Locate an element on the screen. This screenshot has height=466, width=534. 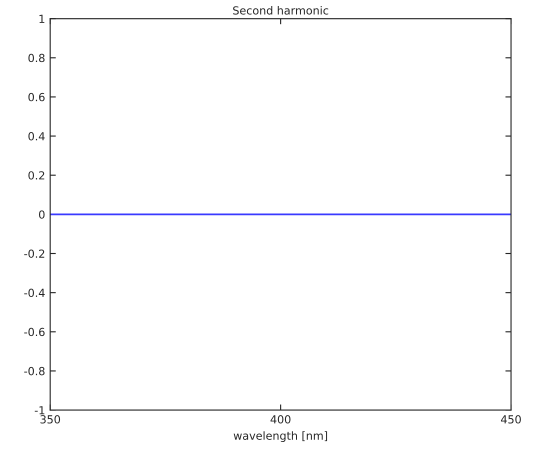
y-tick-label: -0.8 is located at coordinates (34, 371).